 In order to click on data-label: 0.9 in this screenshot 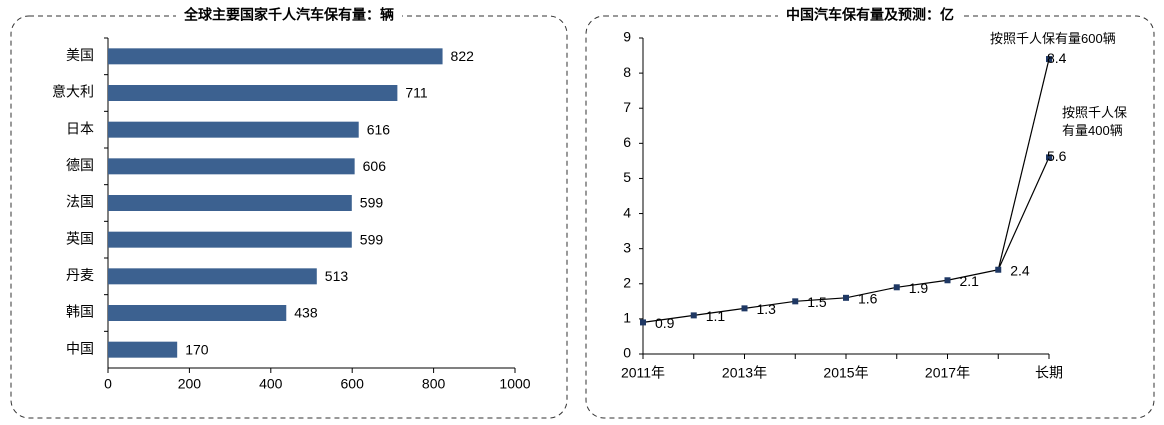, I will do `click(665, 323)`.